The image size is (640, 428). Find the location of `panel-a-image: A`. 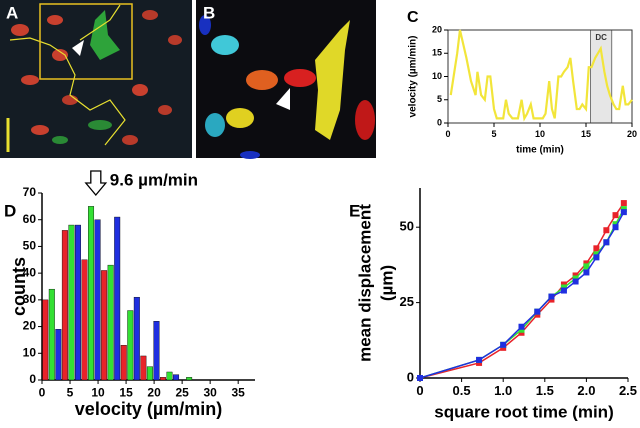

panel-a-image: A is located at coordinates (96, 79).